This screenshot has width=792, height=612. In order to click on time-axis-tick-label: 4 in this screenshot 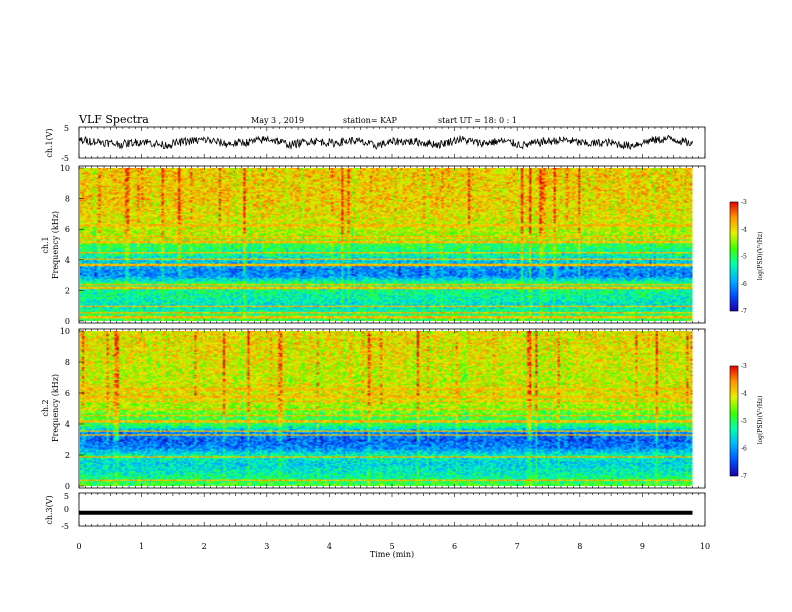, I will do `click(329, 546)`.